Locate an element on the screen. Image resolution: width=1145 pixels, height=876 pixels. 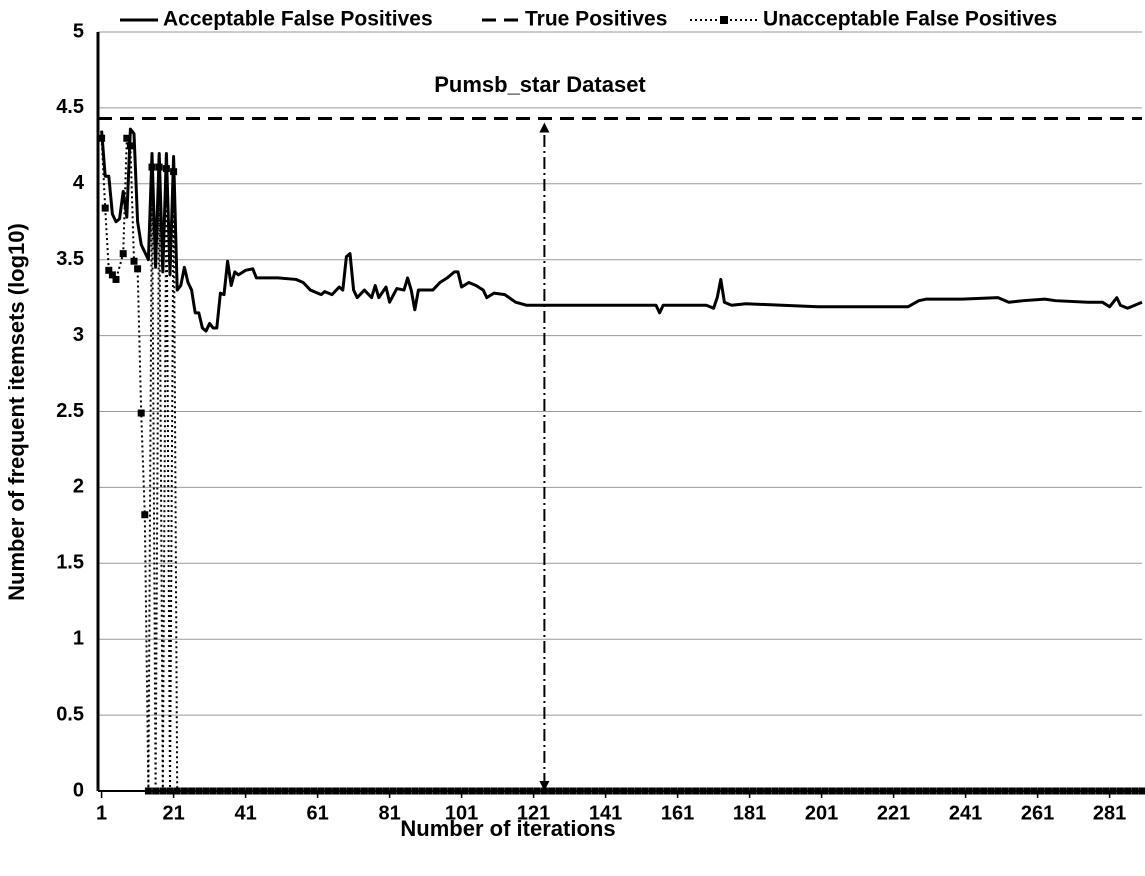
y-tick-label: 3 is located at coordinates (78, 335).